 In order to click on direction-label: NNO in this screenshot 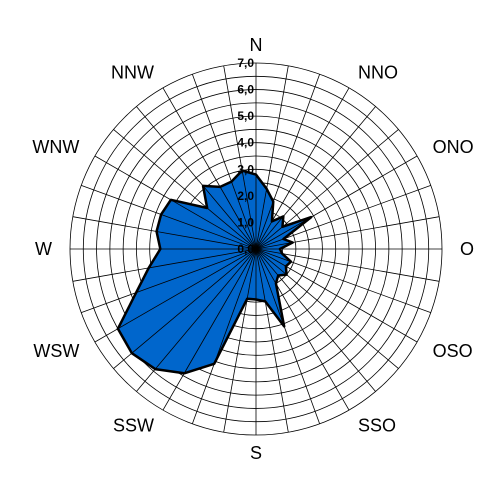, I will do `click(378, 72)`.